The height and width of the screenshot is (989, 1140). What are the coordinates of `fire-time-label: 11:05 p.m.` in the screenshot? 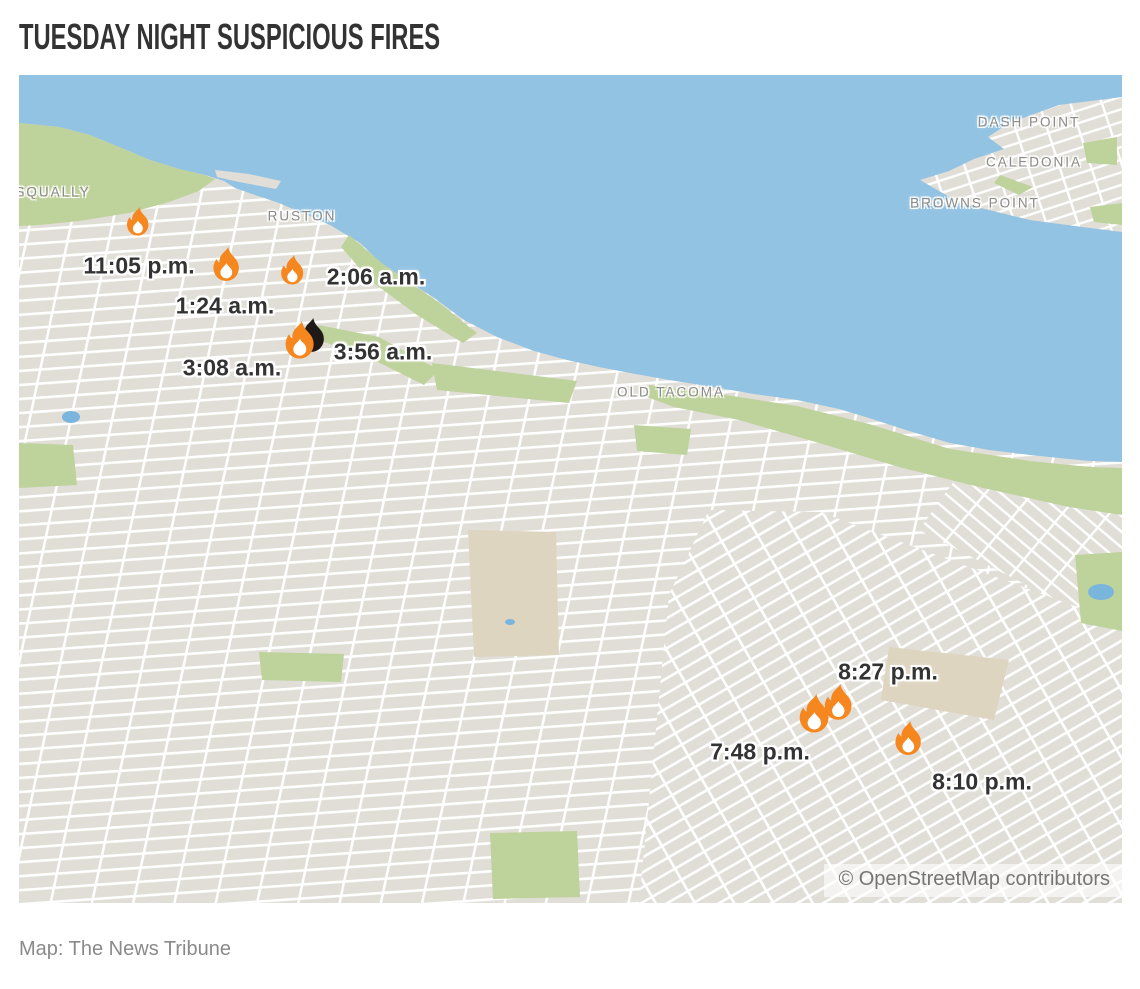 It's located at (139, 265).